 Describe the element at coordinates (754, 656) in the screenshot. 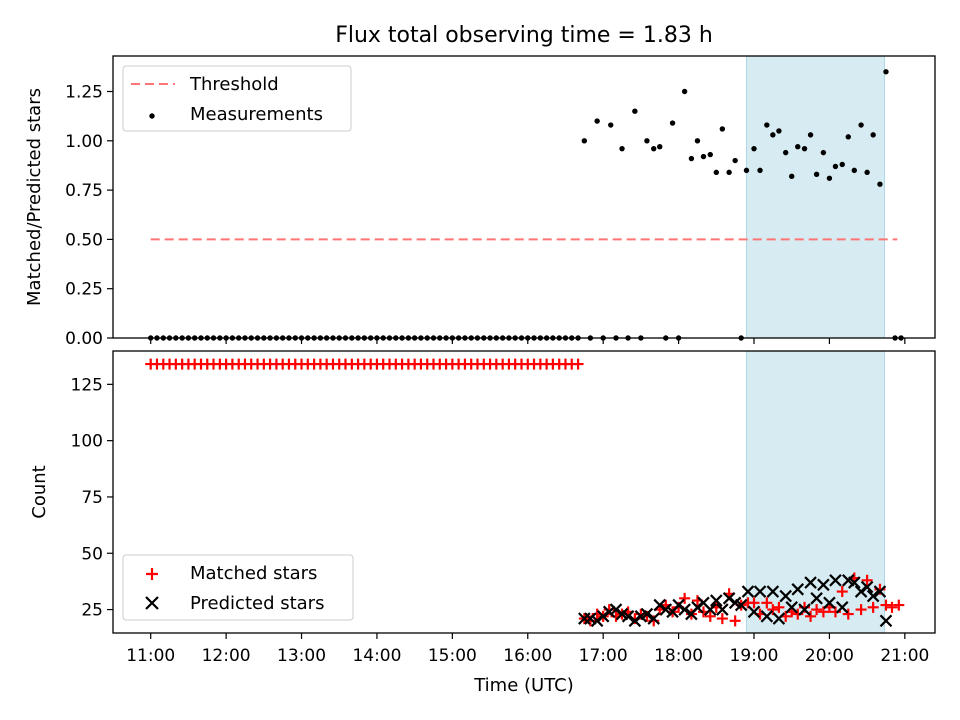

I see `x-tick-label: 19:00` at that location.